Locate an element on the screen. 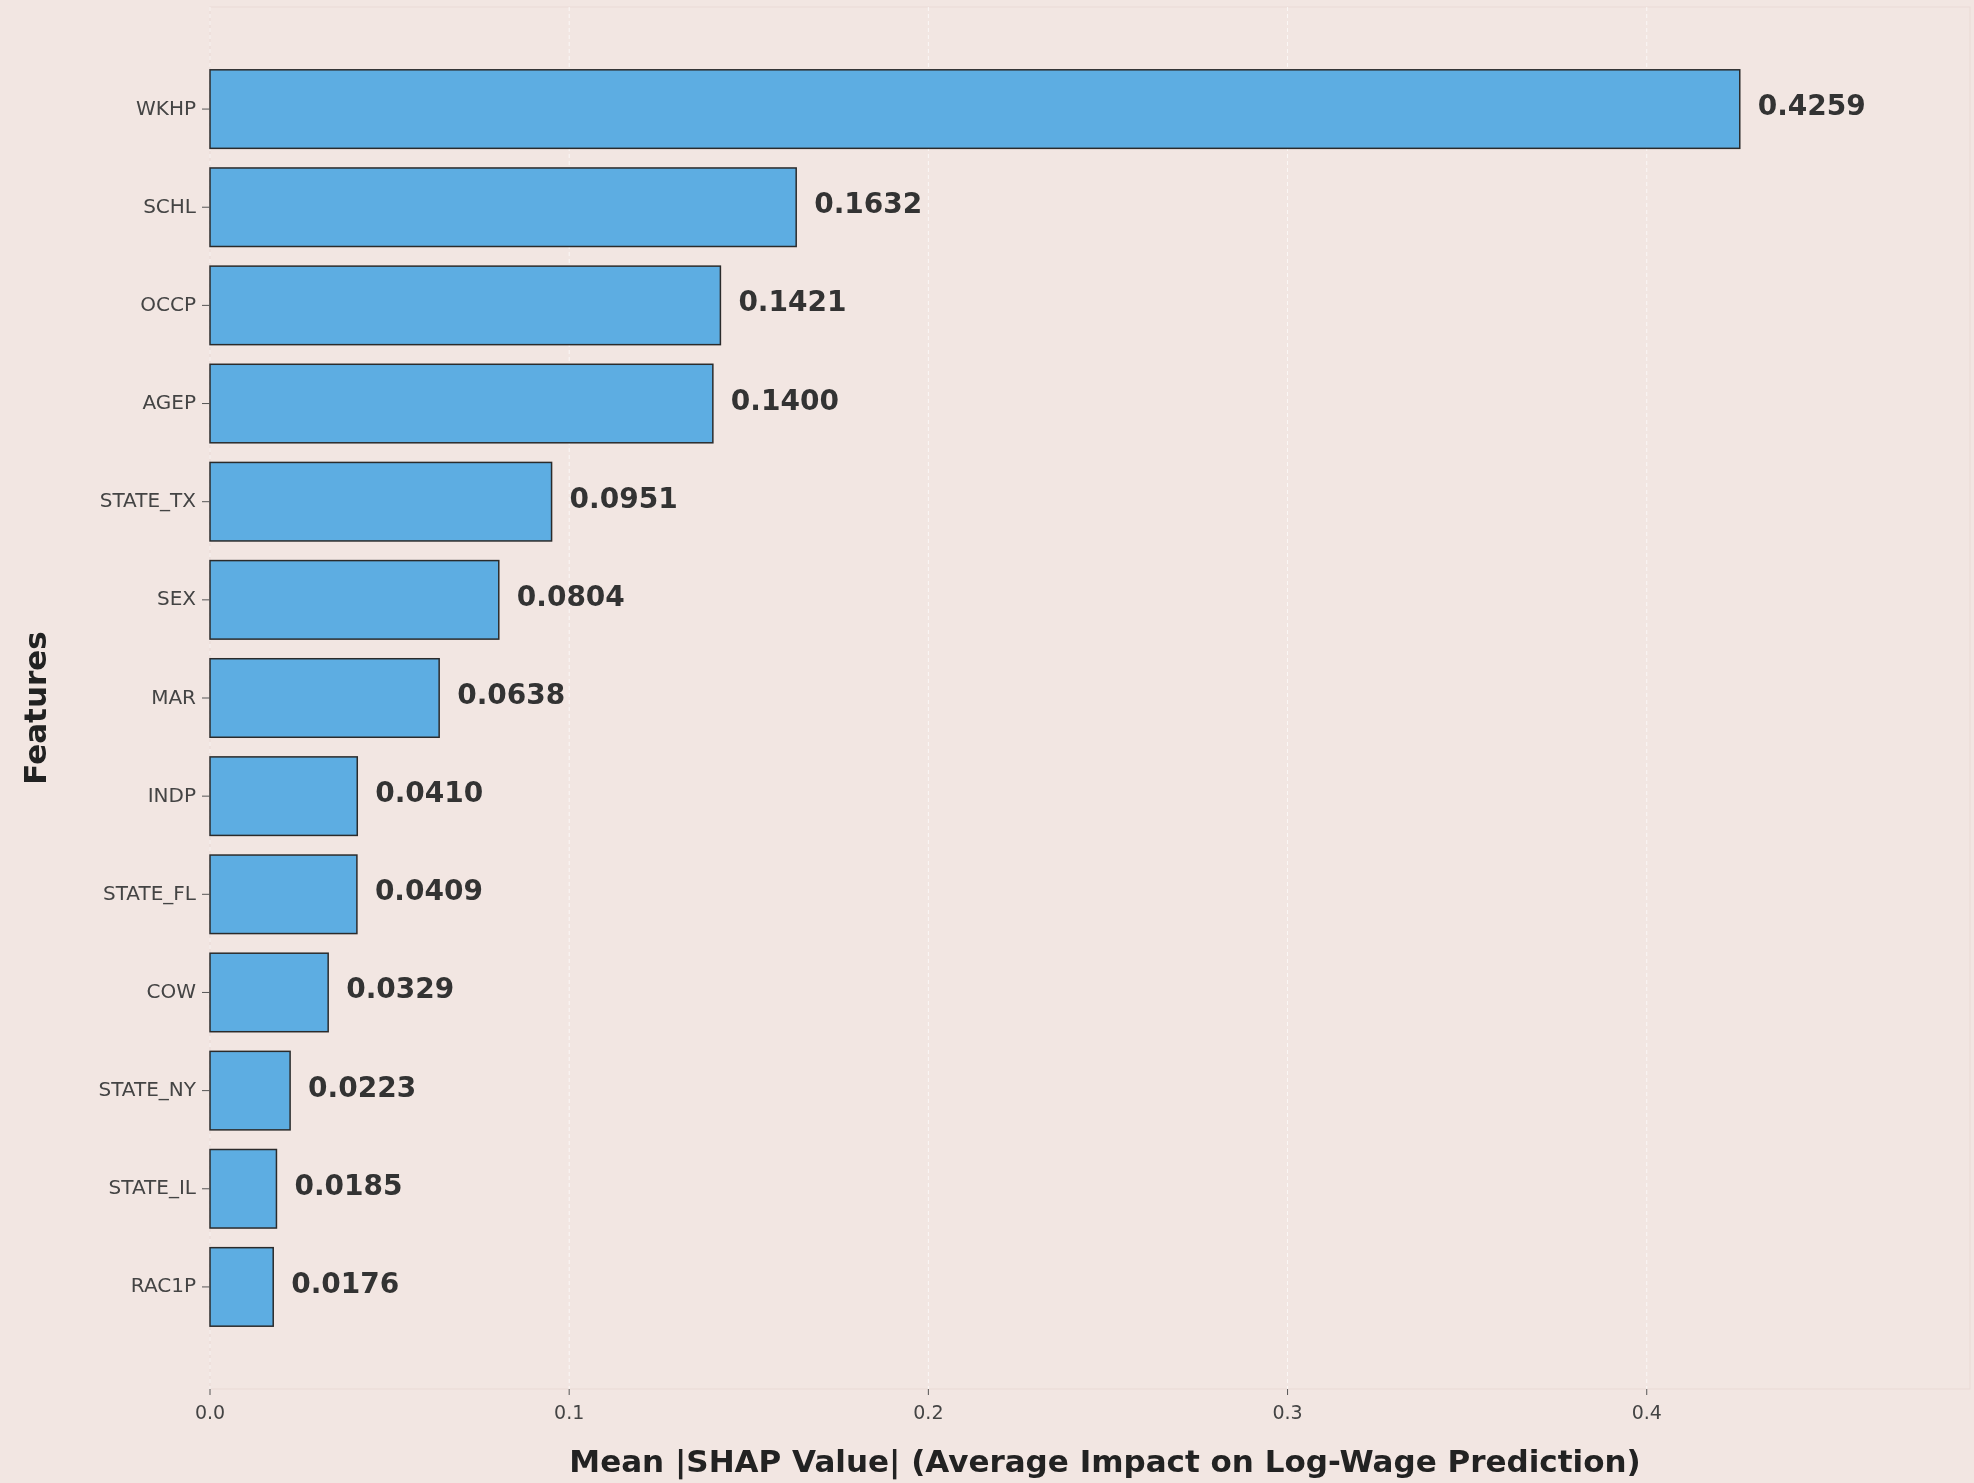 The image size is (1974, 1483). data-label: 0.0951 is located at coordinates (623, 498).